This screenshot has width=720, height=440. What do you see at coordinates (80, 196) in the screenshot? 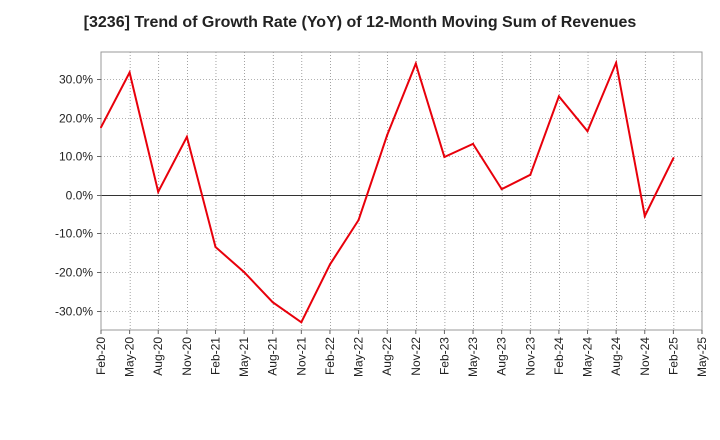
I see `y-tick-label: 0.0%` at bounding box center [80, 196].